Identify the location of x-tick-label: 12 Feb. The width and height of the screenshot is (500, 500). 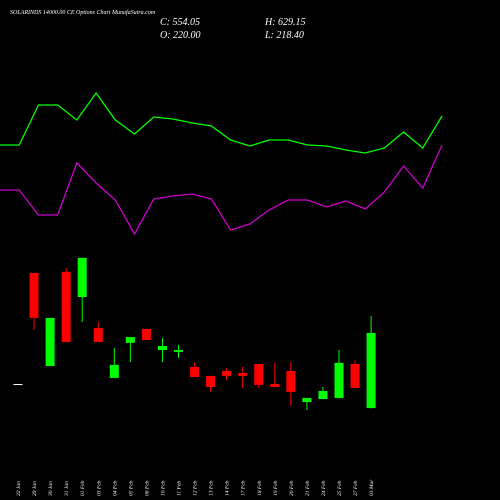
(196, 488).